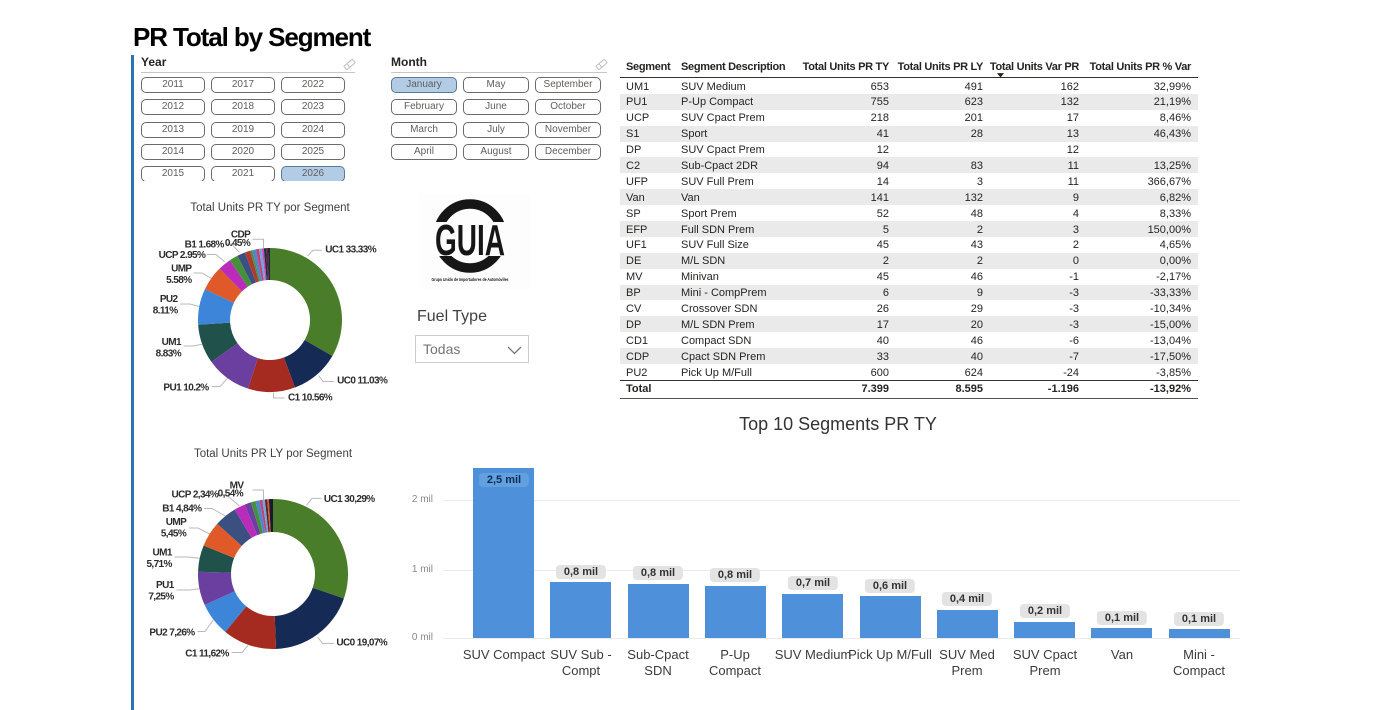 The height and width of the screenshot is (710, 1400). What do you see at coordinates (205, 245) in the screenshot?
I see `svg-text: B1 1.68%` at bounding box center [205, 245].